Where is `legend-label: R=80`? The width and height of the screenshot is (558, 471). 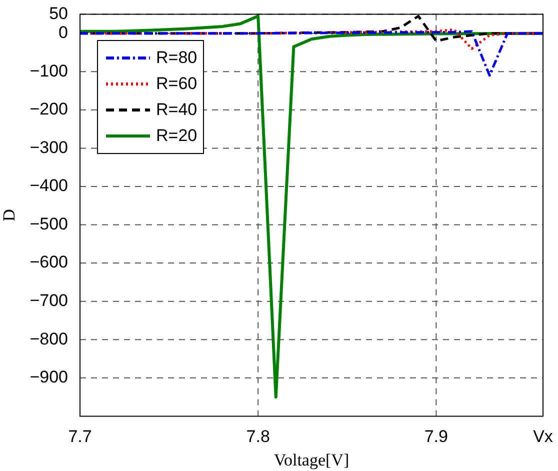 legend-label: R=80 is located at coordinates (177, 58).